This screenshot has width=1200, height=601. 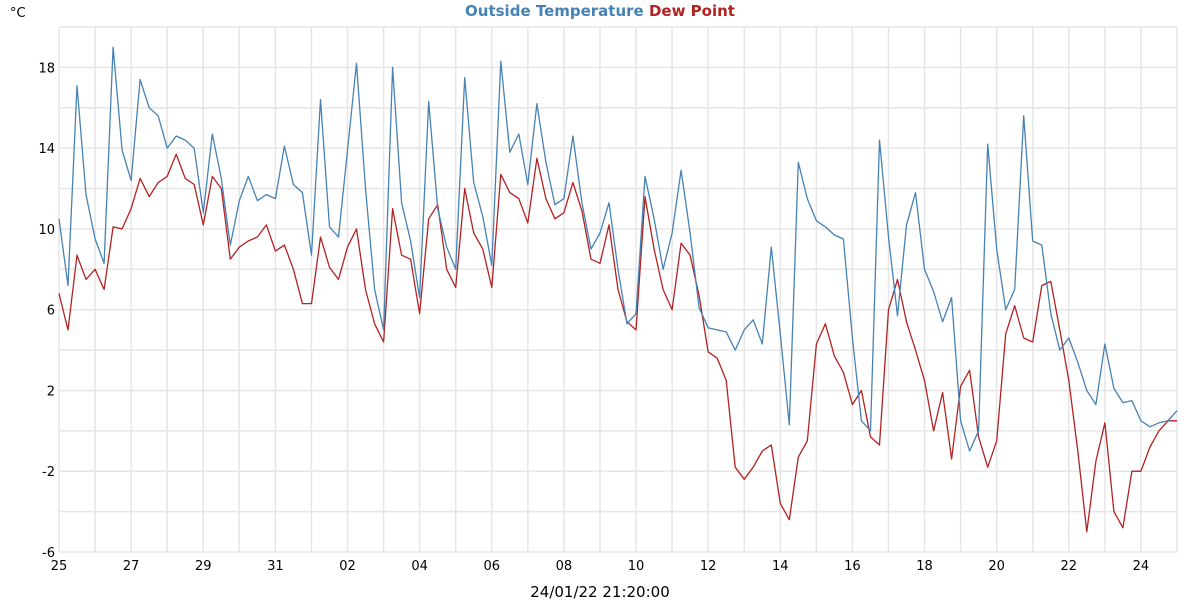 I want to click on x-axis-timestamp-label: 24/01/22 21:20:00, so click(x=600, y=592).